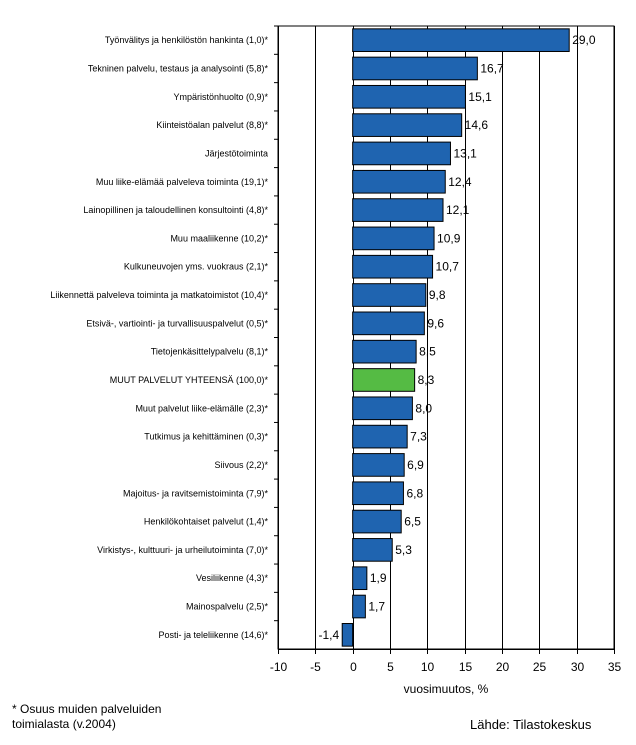  What do you see at coordinates (503, 667) in the screenshot?
I see `x-tick-label: 20` at bounding box center [503, 667].